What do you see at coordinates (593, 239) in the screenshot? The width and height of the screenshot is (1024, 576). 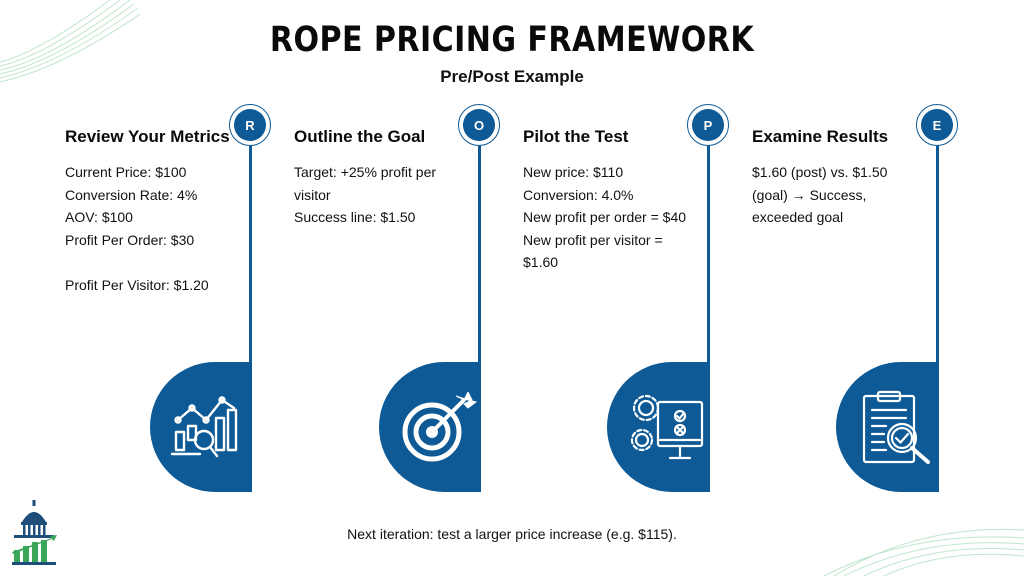 I see `detail-line: New profit per visitor =` at bounding box center [593, 239].